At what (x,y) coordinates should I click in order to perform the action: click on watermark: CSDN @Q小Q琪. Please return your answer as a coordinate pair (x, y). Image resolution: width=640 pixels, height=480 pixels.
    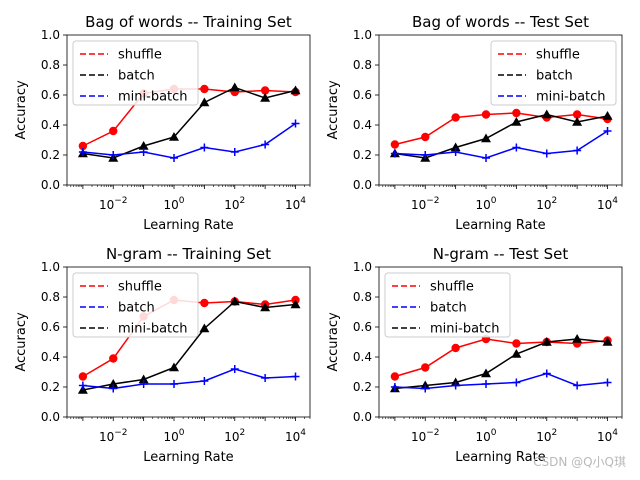
    Looking at the image, I should click on (579, 462).